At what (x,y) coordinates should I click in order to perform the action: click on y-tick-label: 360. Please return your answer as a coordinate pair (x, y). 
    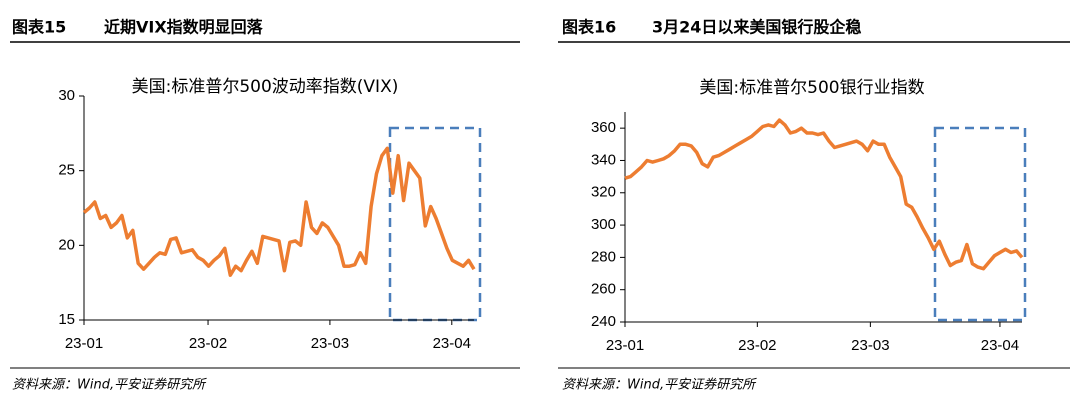
    Looking at the image, I should click on (603, 127).